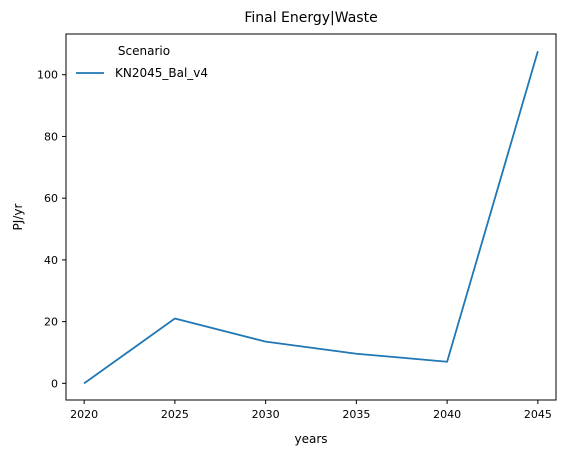 The width and height of the screenshot is (569, 460). What do you see at coordinates (51, 198) in the screenshot?
I see `y-tick-label: 60` at bounding box center [51, 198].